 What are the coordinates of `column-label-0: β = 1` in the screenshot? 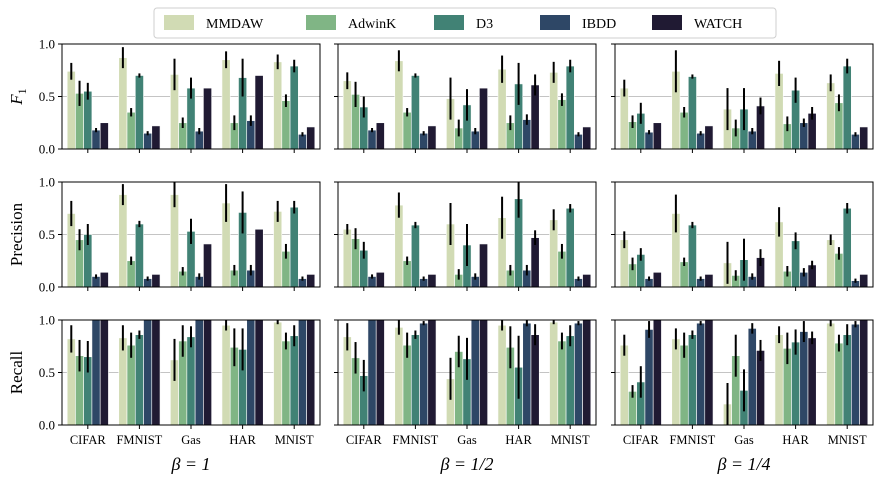 It's located at (190, 464).